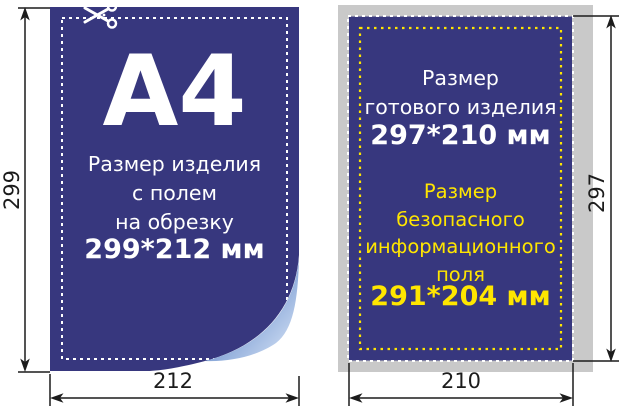 Image resolution: width=620 pixels, height=409 pixels. What do you see at coordinates (460, 233) in the screenshot?
I see `safe-area-description: Размер безопасного информационного поля` at bounding box center [460, 233].